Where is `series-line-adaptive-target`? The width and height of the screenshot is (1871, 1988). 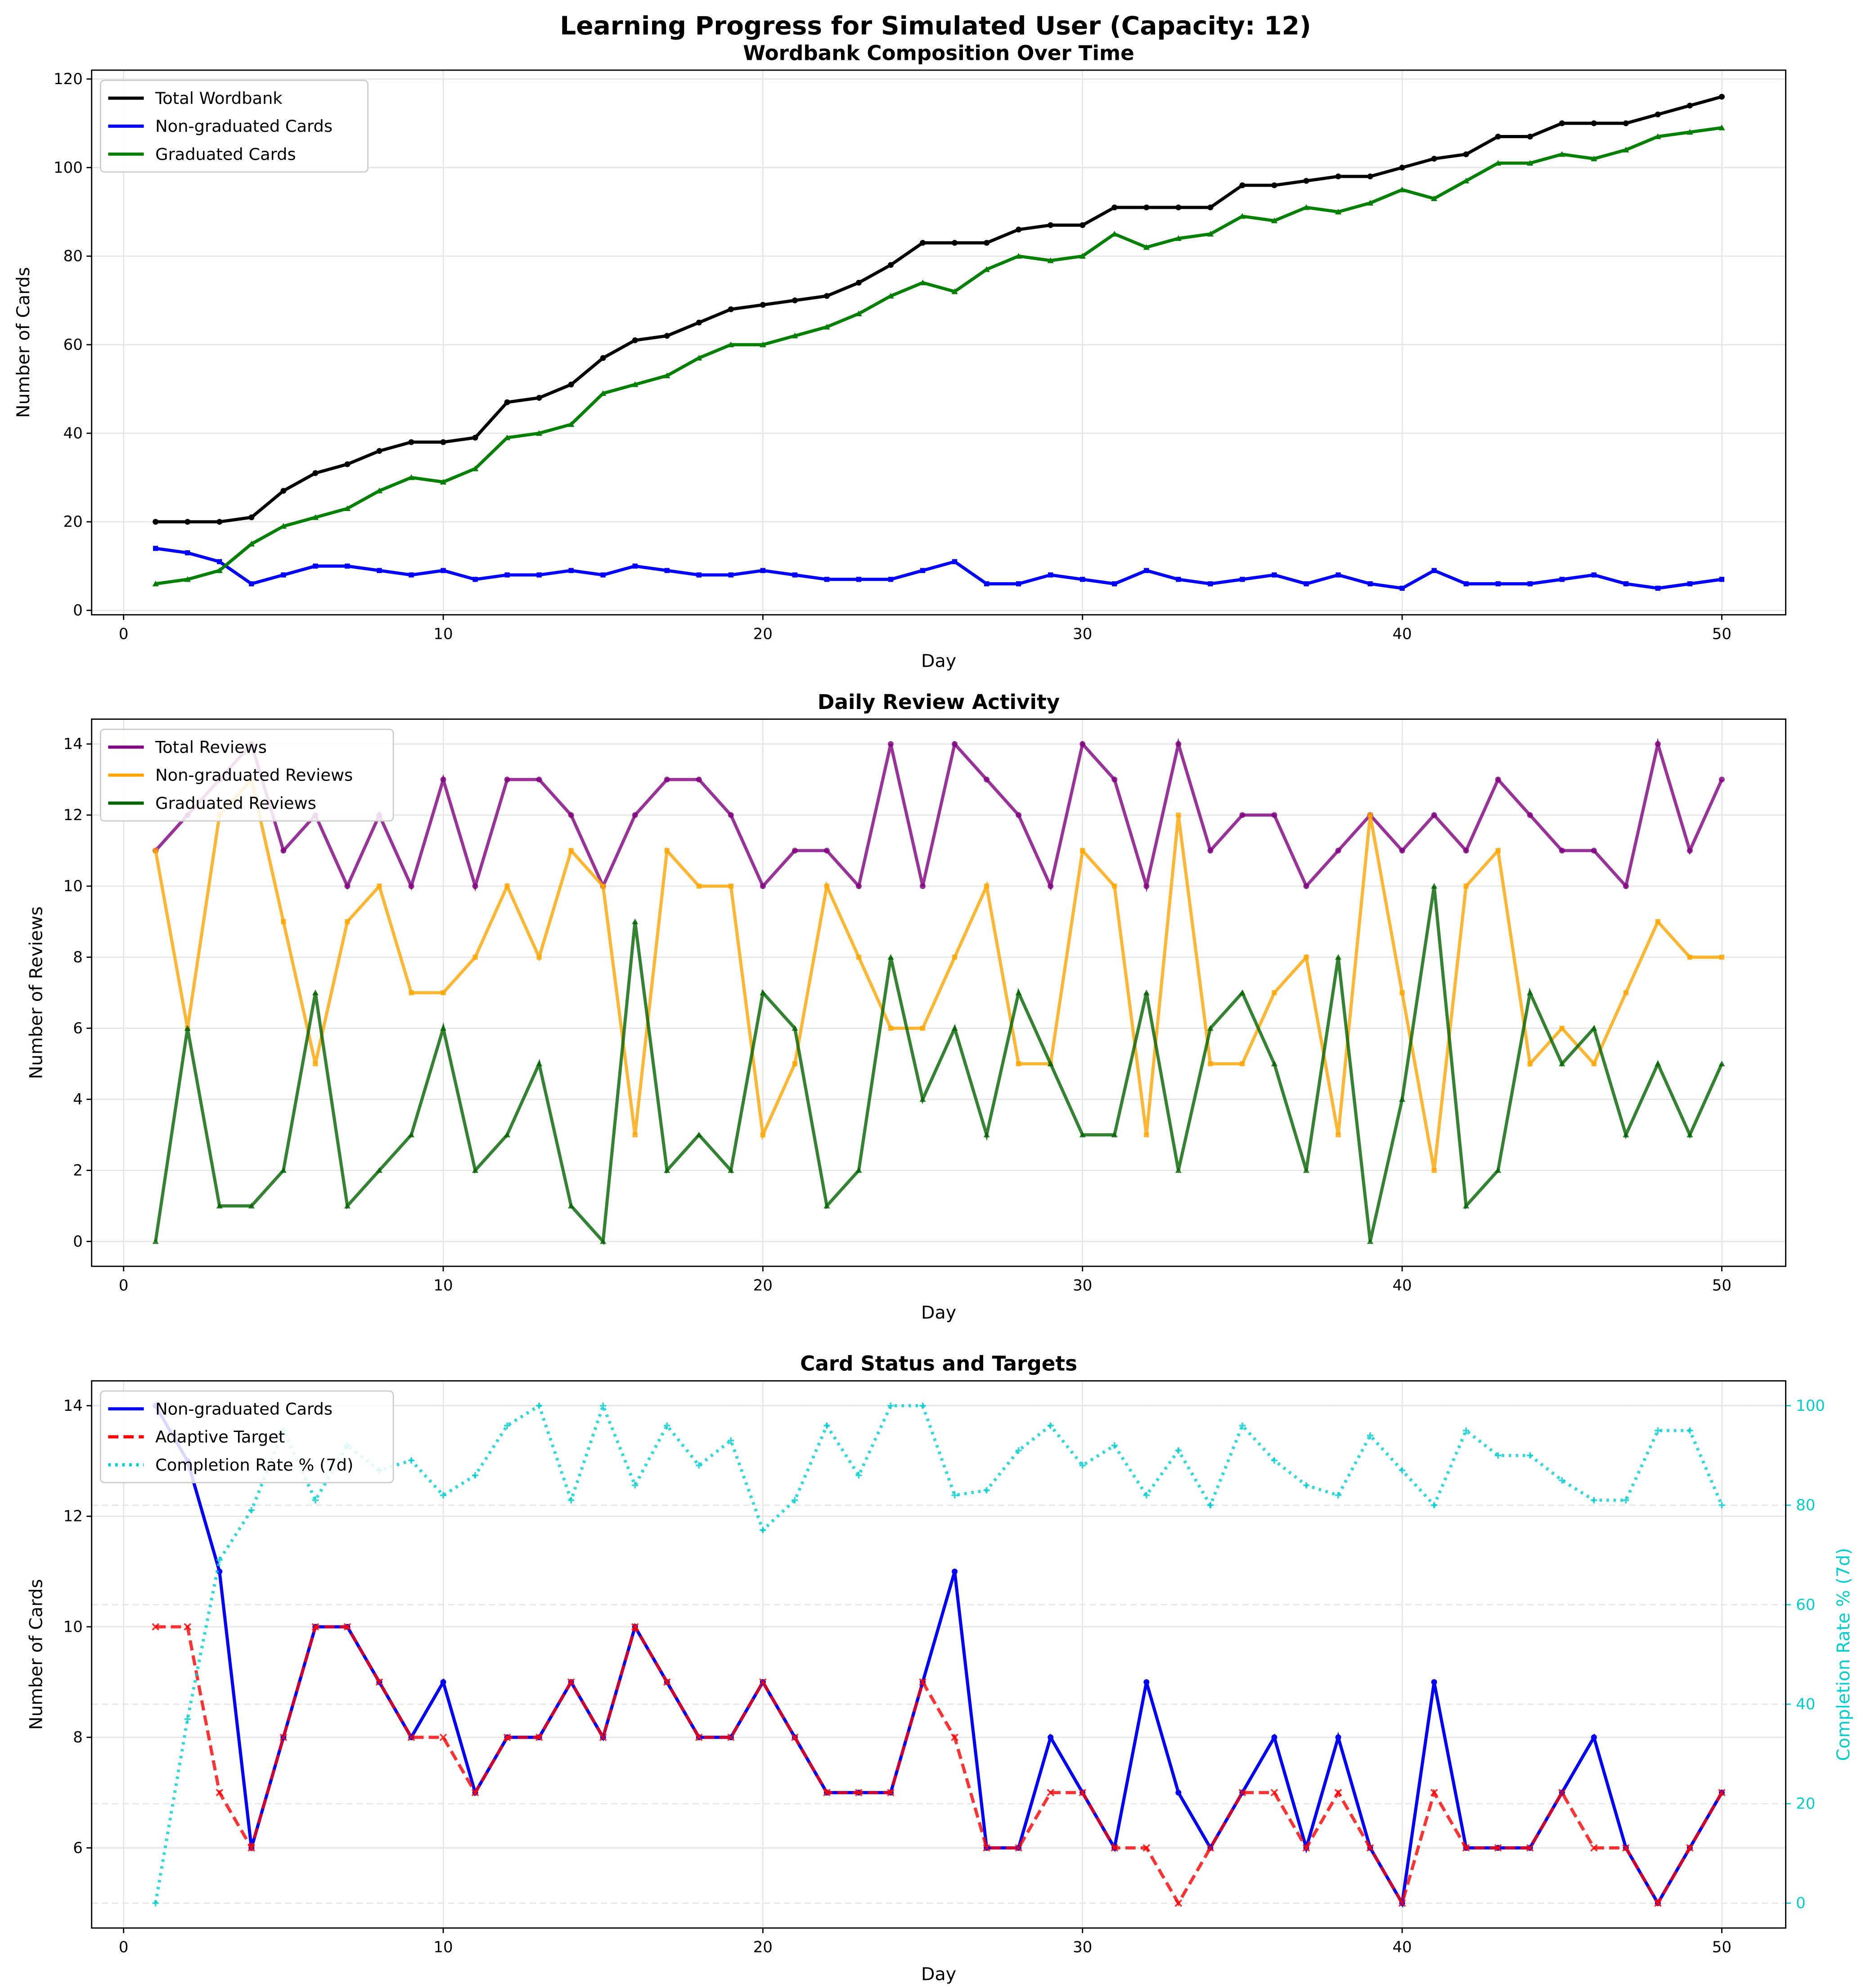 series-line-adaptive-target is located at coordinates (939, 1765).